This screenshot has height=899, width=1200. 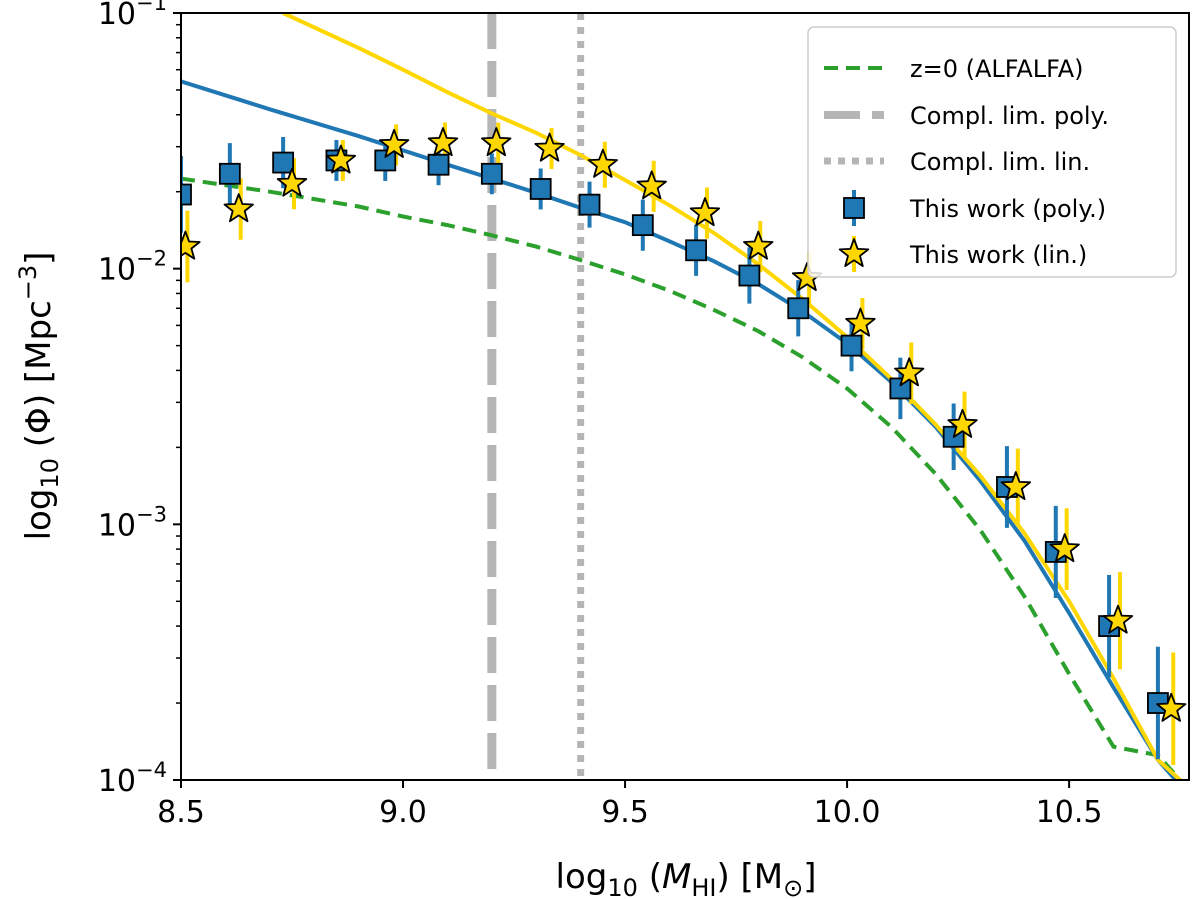 I want to click on legend-box, so click(x=992, y=152).